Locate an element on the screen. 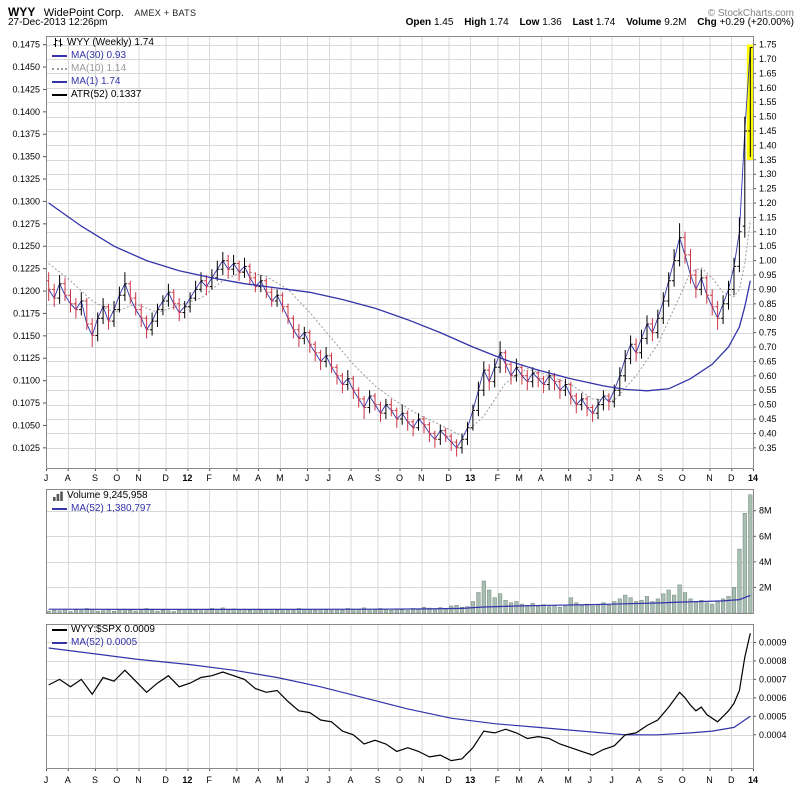 This screenshot has width=800, height=795. plot-border is located at coordinates (400, 551).